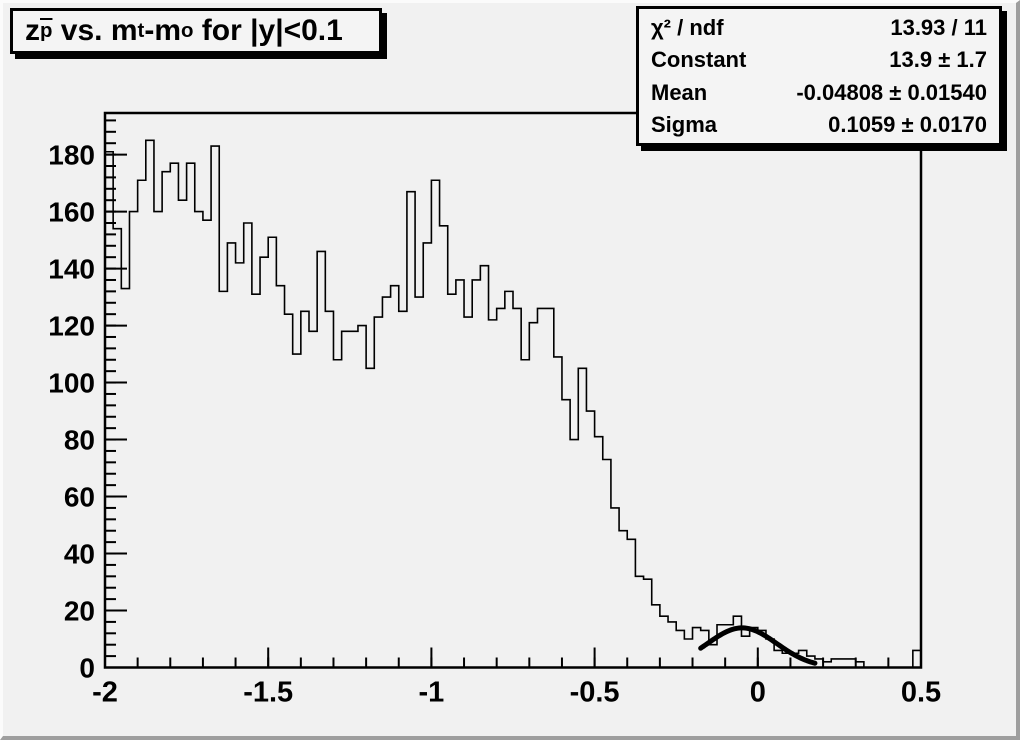 Image resolution: width=1020 pixels, height=740 pixels. Describe the element at coordinates (268, 30) in the screenshot. I see `title-segment: for |y|<0.1` at that location.